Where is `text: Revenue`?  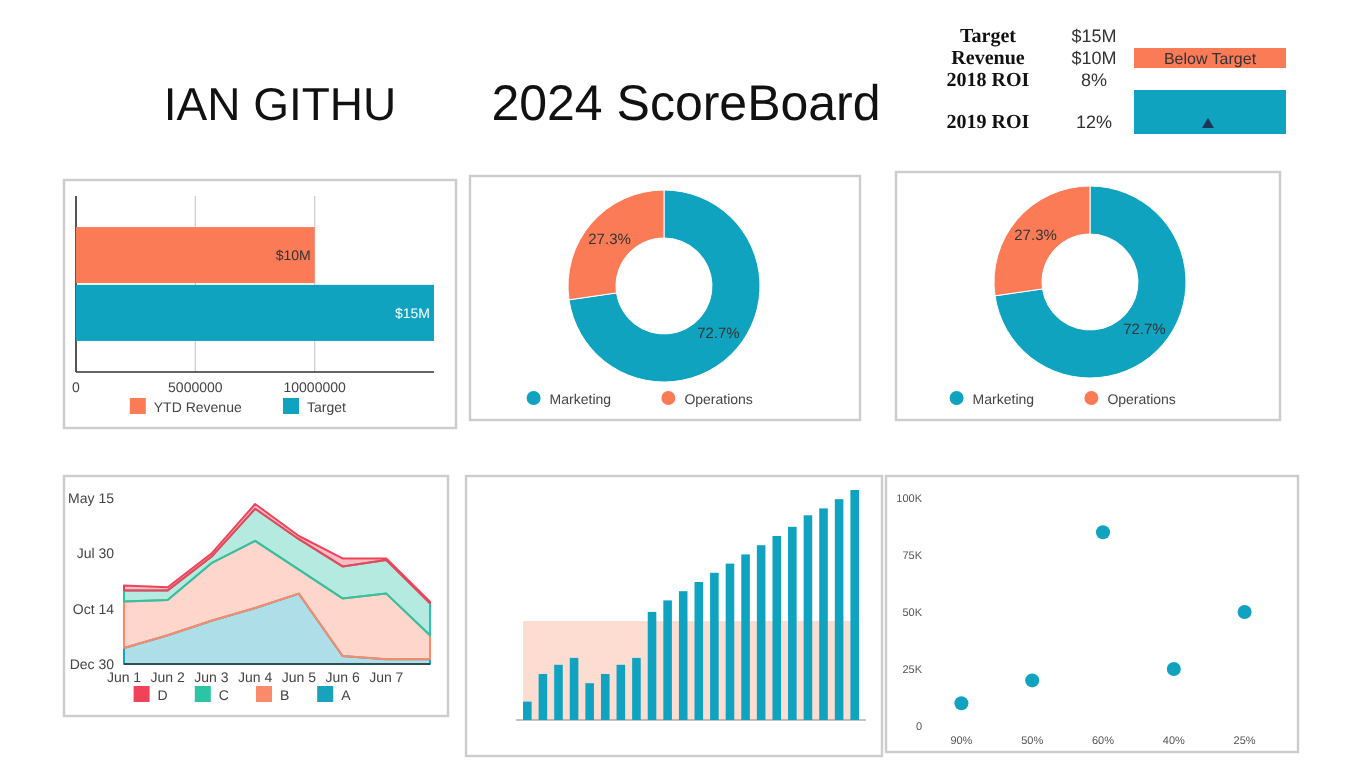 text: Revenue is located at coordinates (988, 59).